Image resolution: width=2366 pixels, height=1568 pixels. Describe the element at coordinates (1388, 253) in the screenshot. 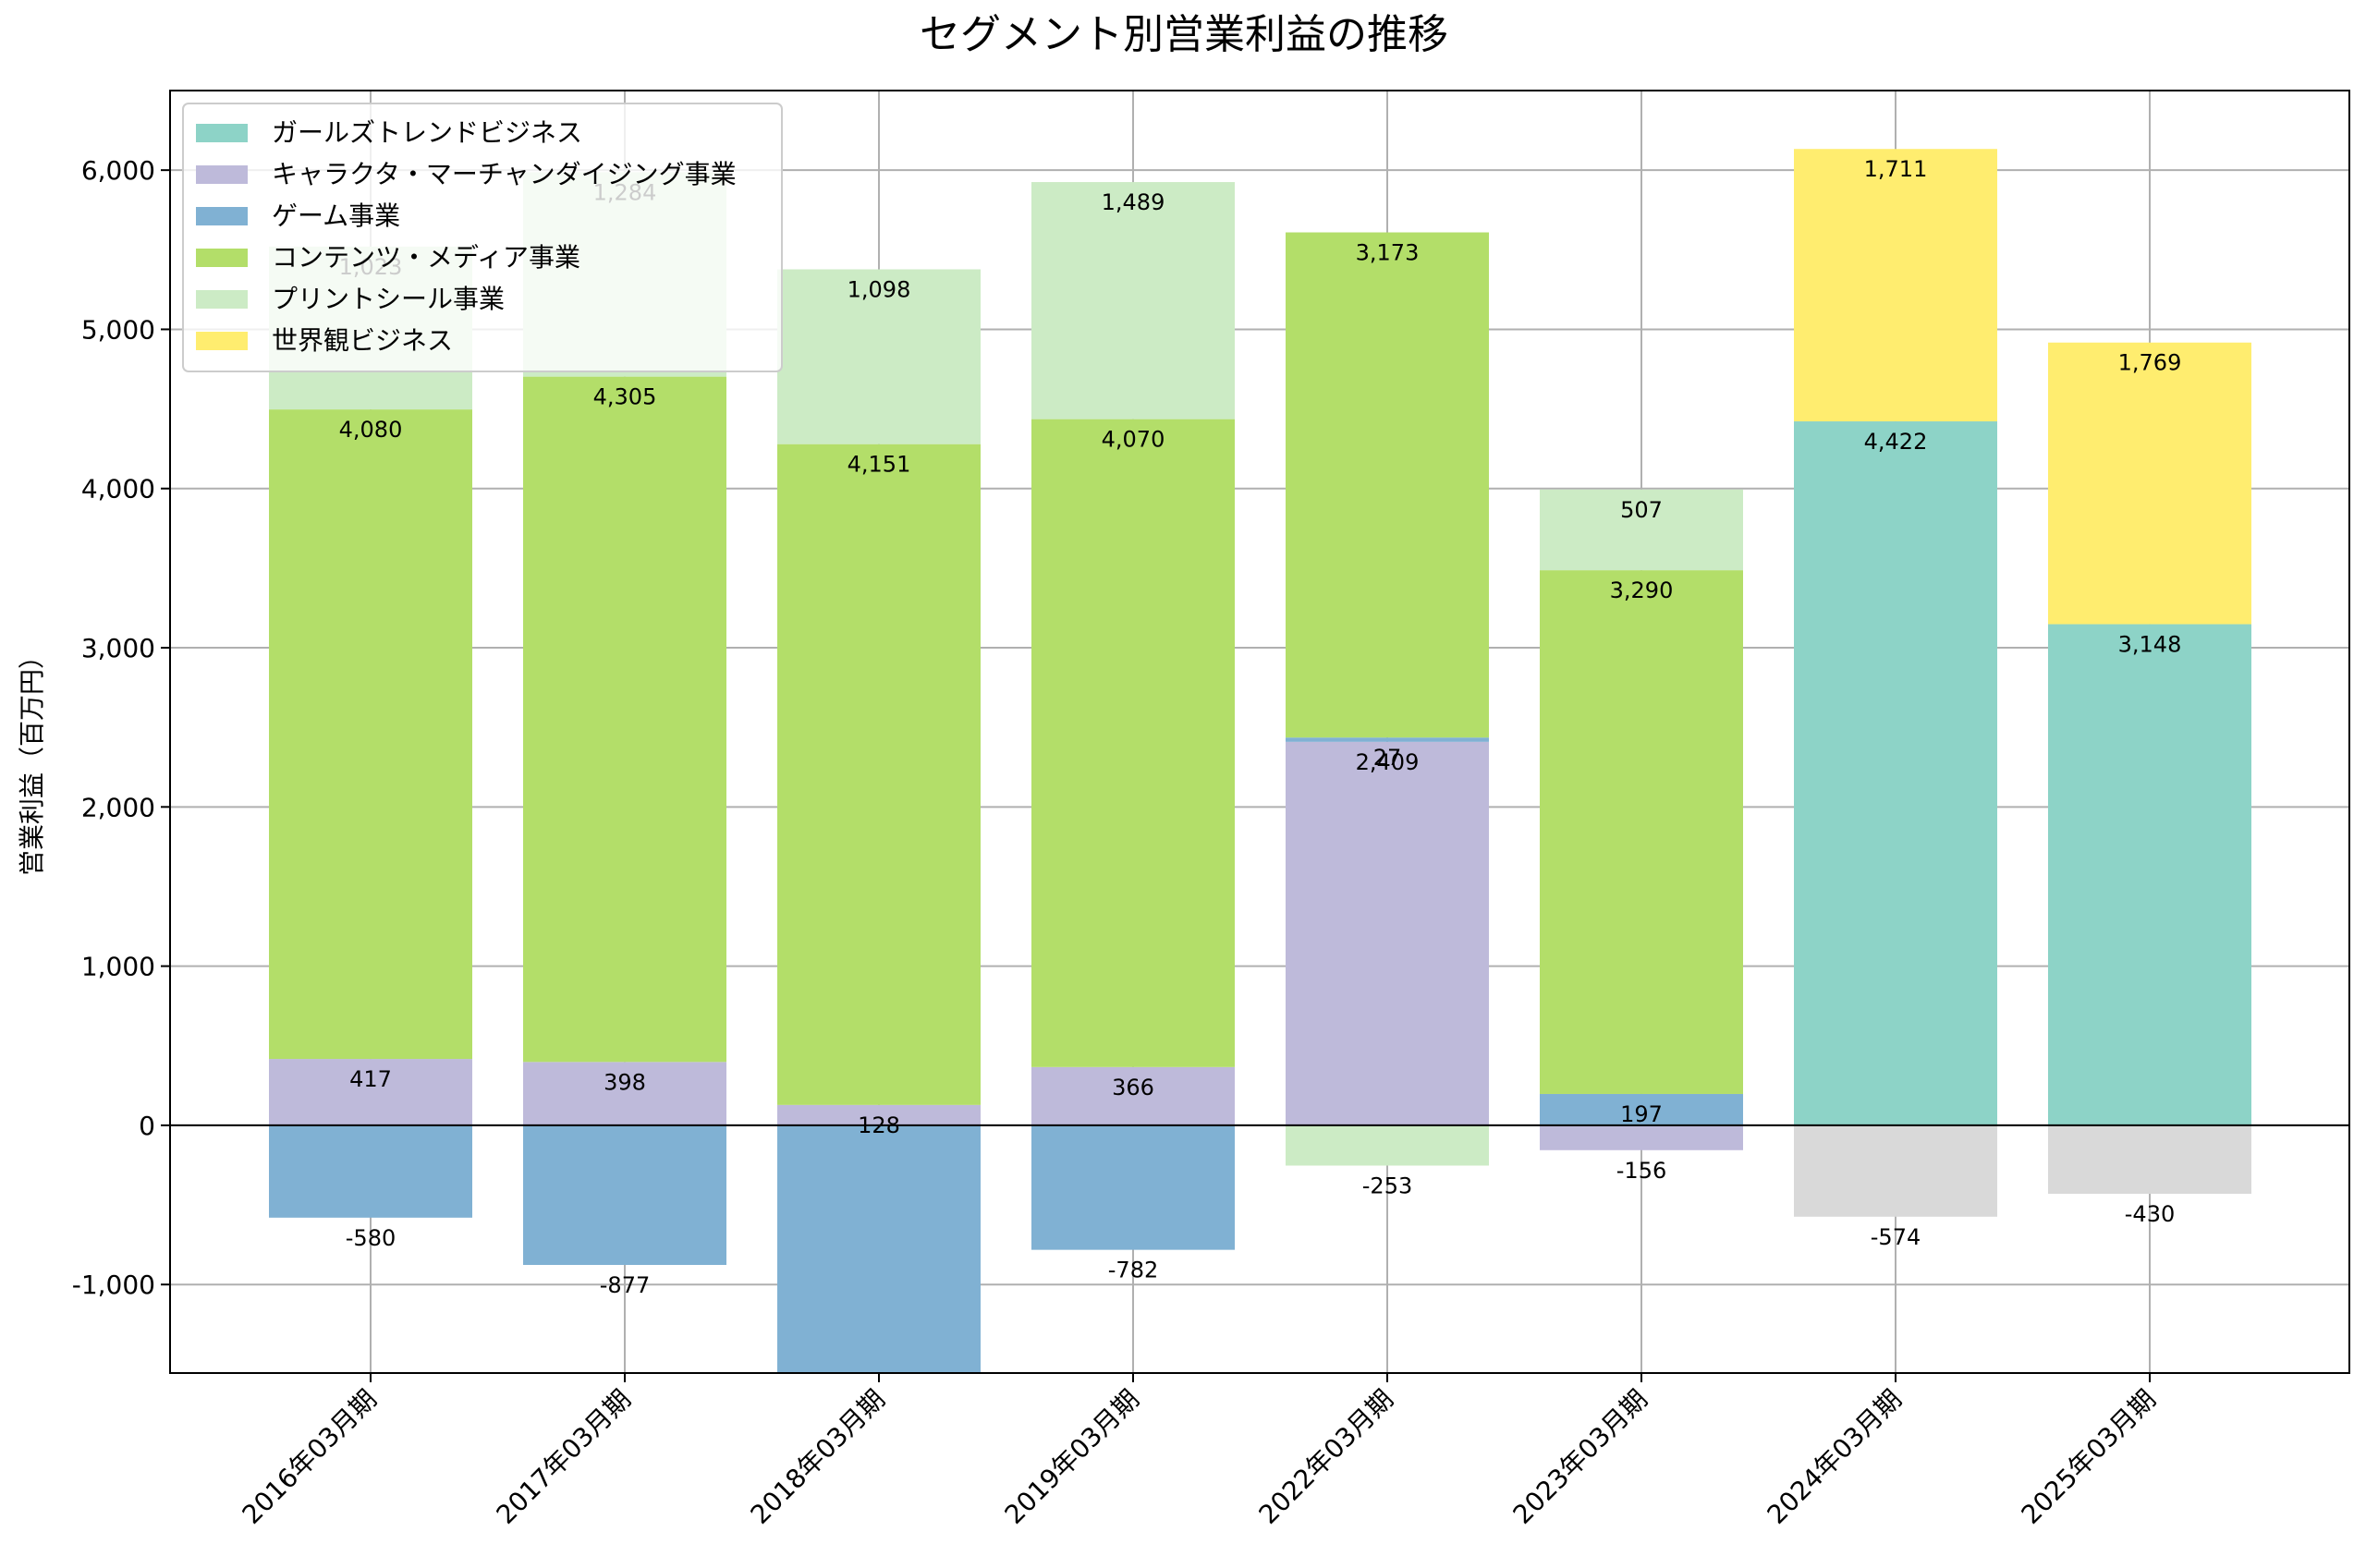

I see `data-label: 3,173` at that location.